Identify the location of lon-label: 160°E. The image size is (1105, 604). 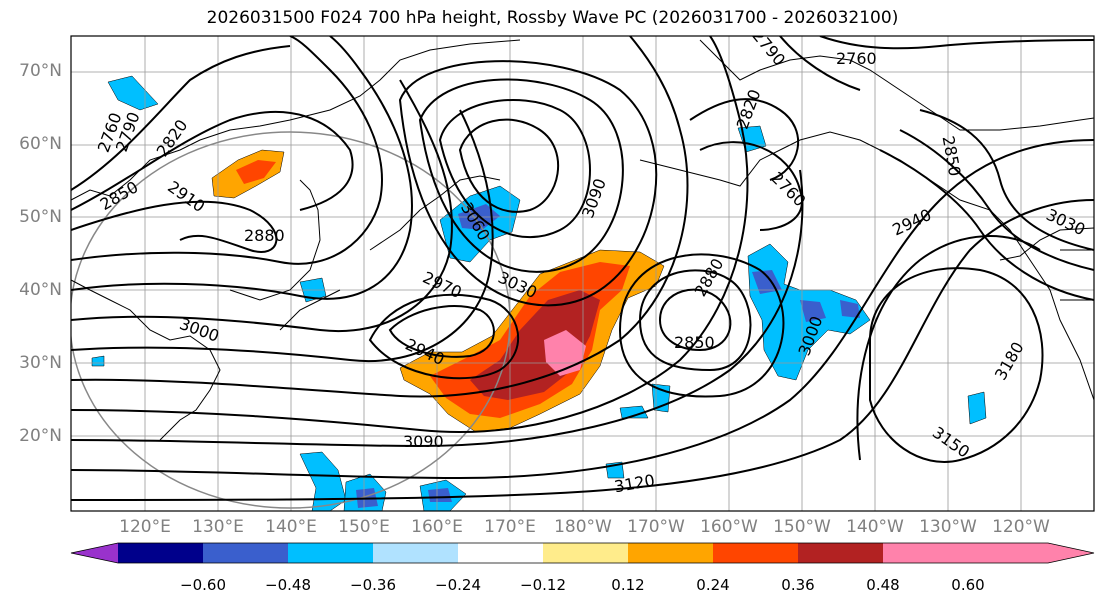
(437, 527).